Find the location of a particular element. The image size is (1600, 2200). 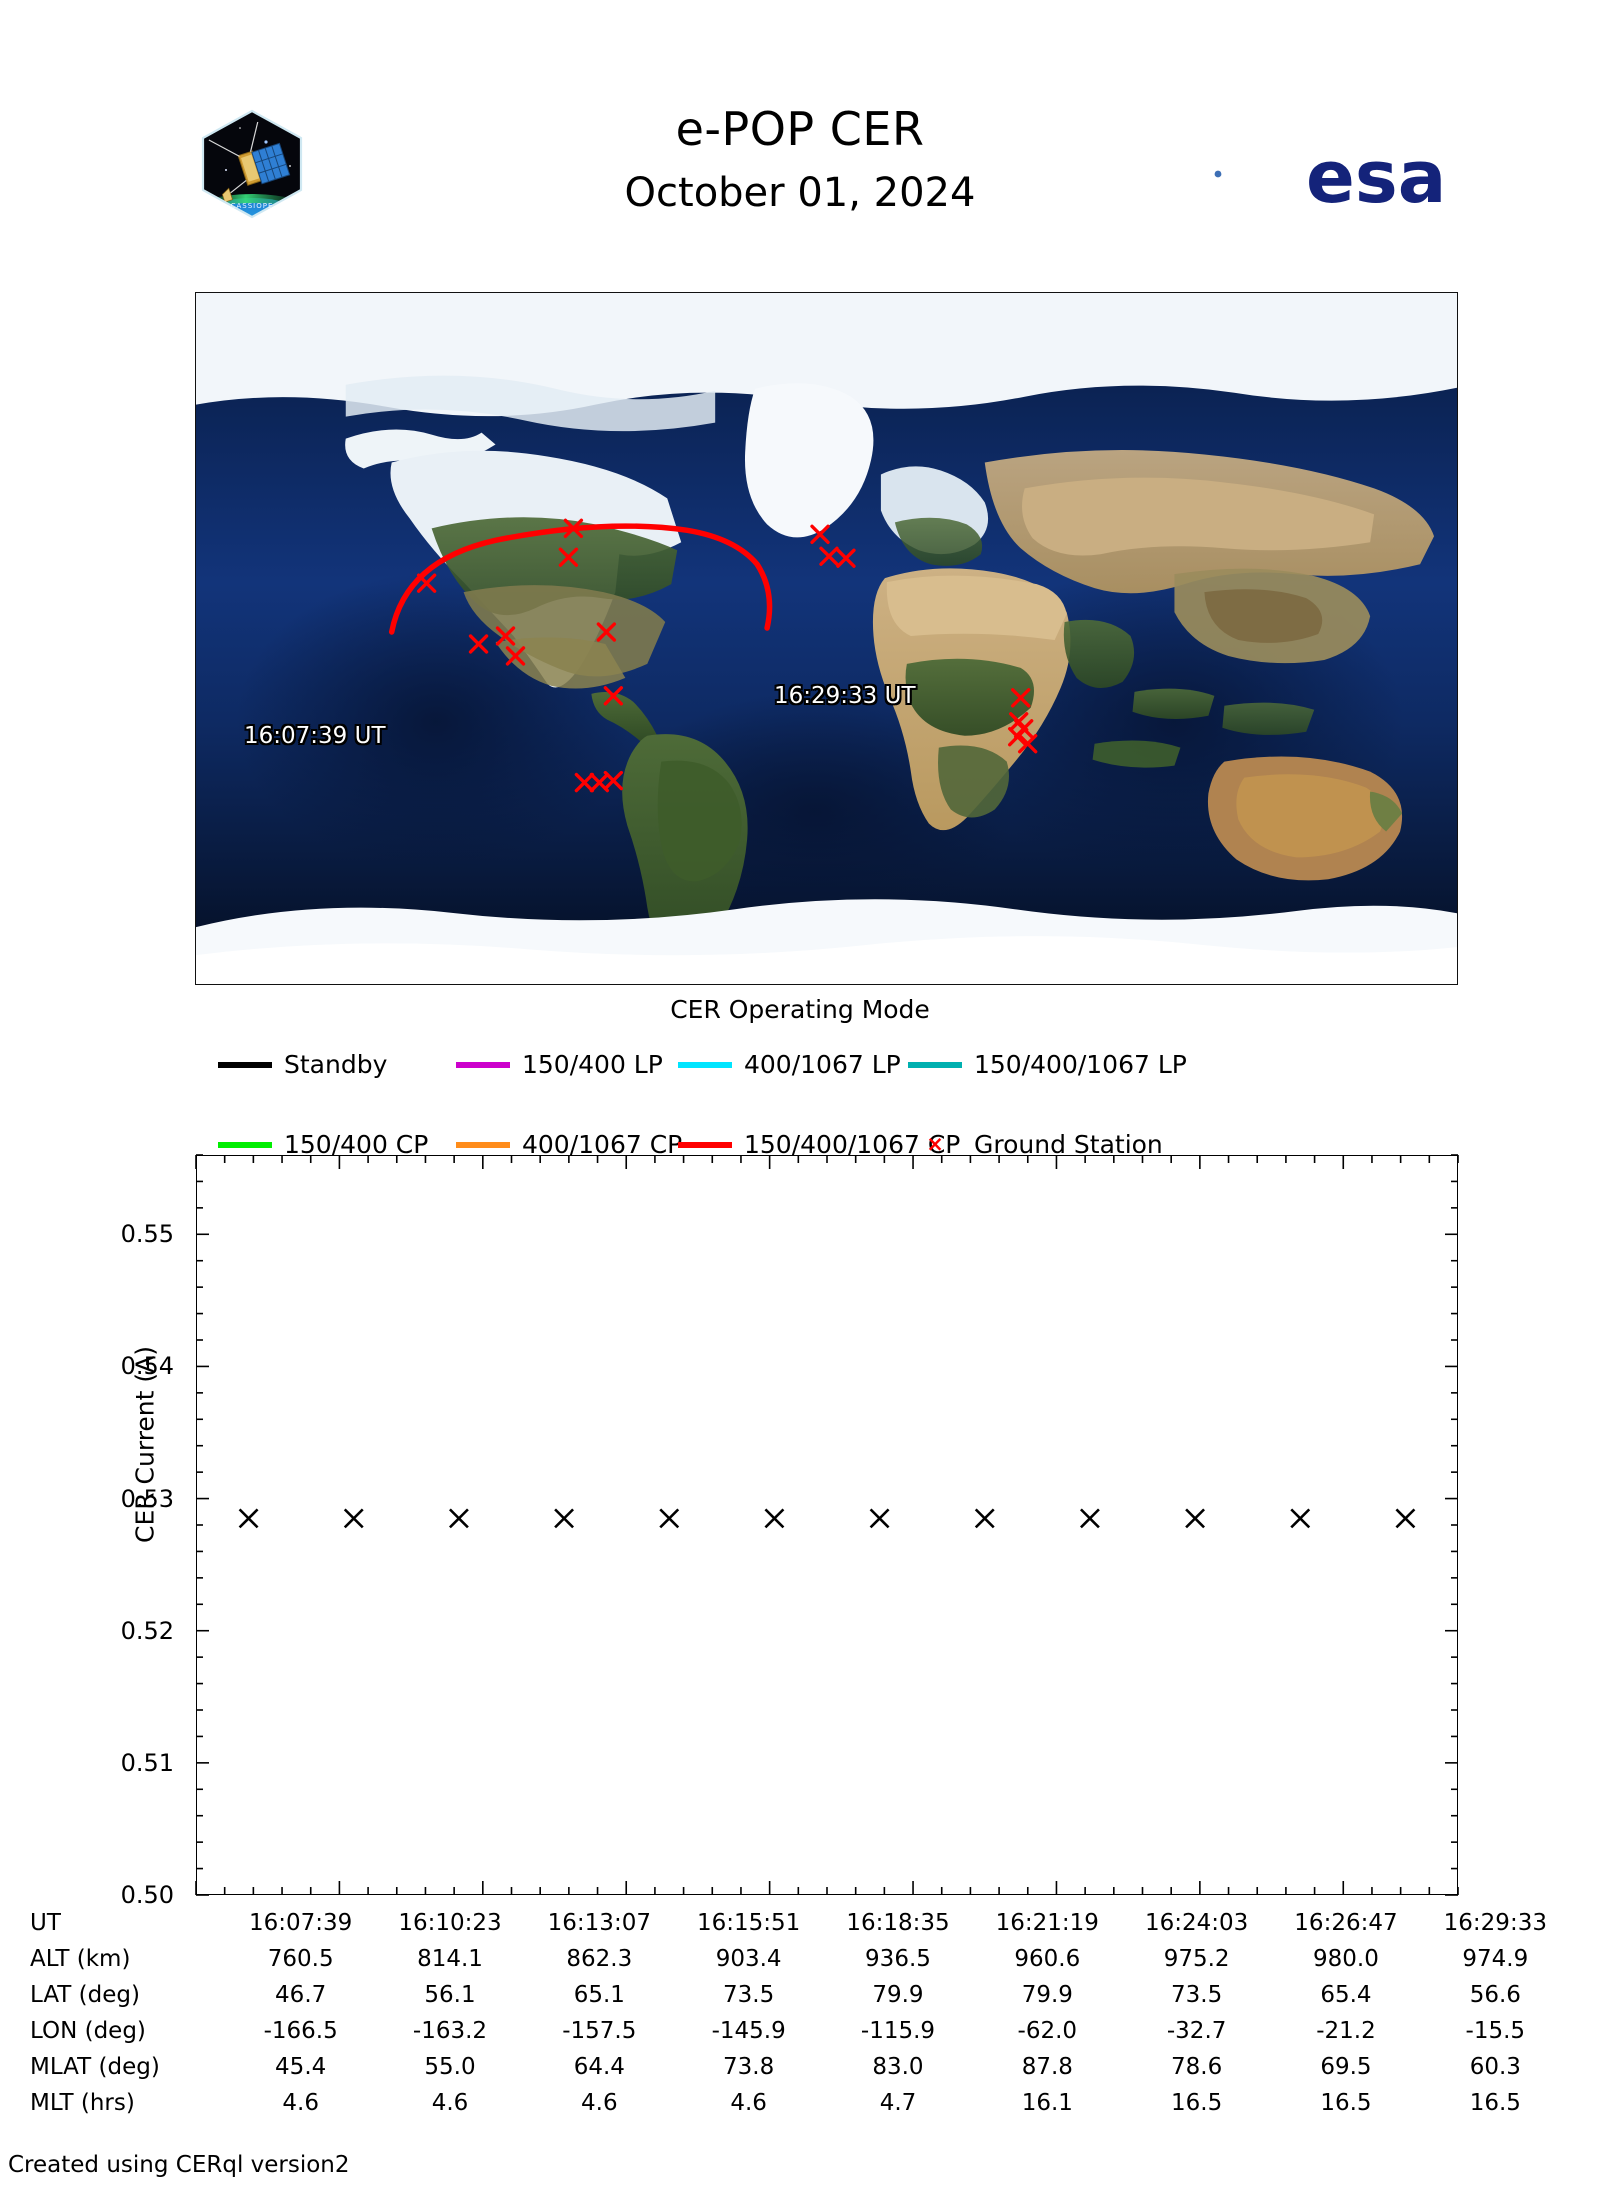

legend-item: 400/1067 LP is located at coordinates (789, 1064).